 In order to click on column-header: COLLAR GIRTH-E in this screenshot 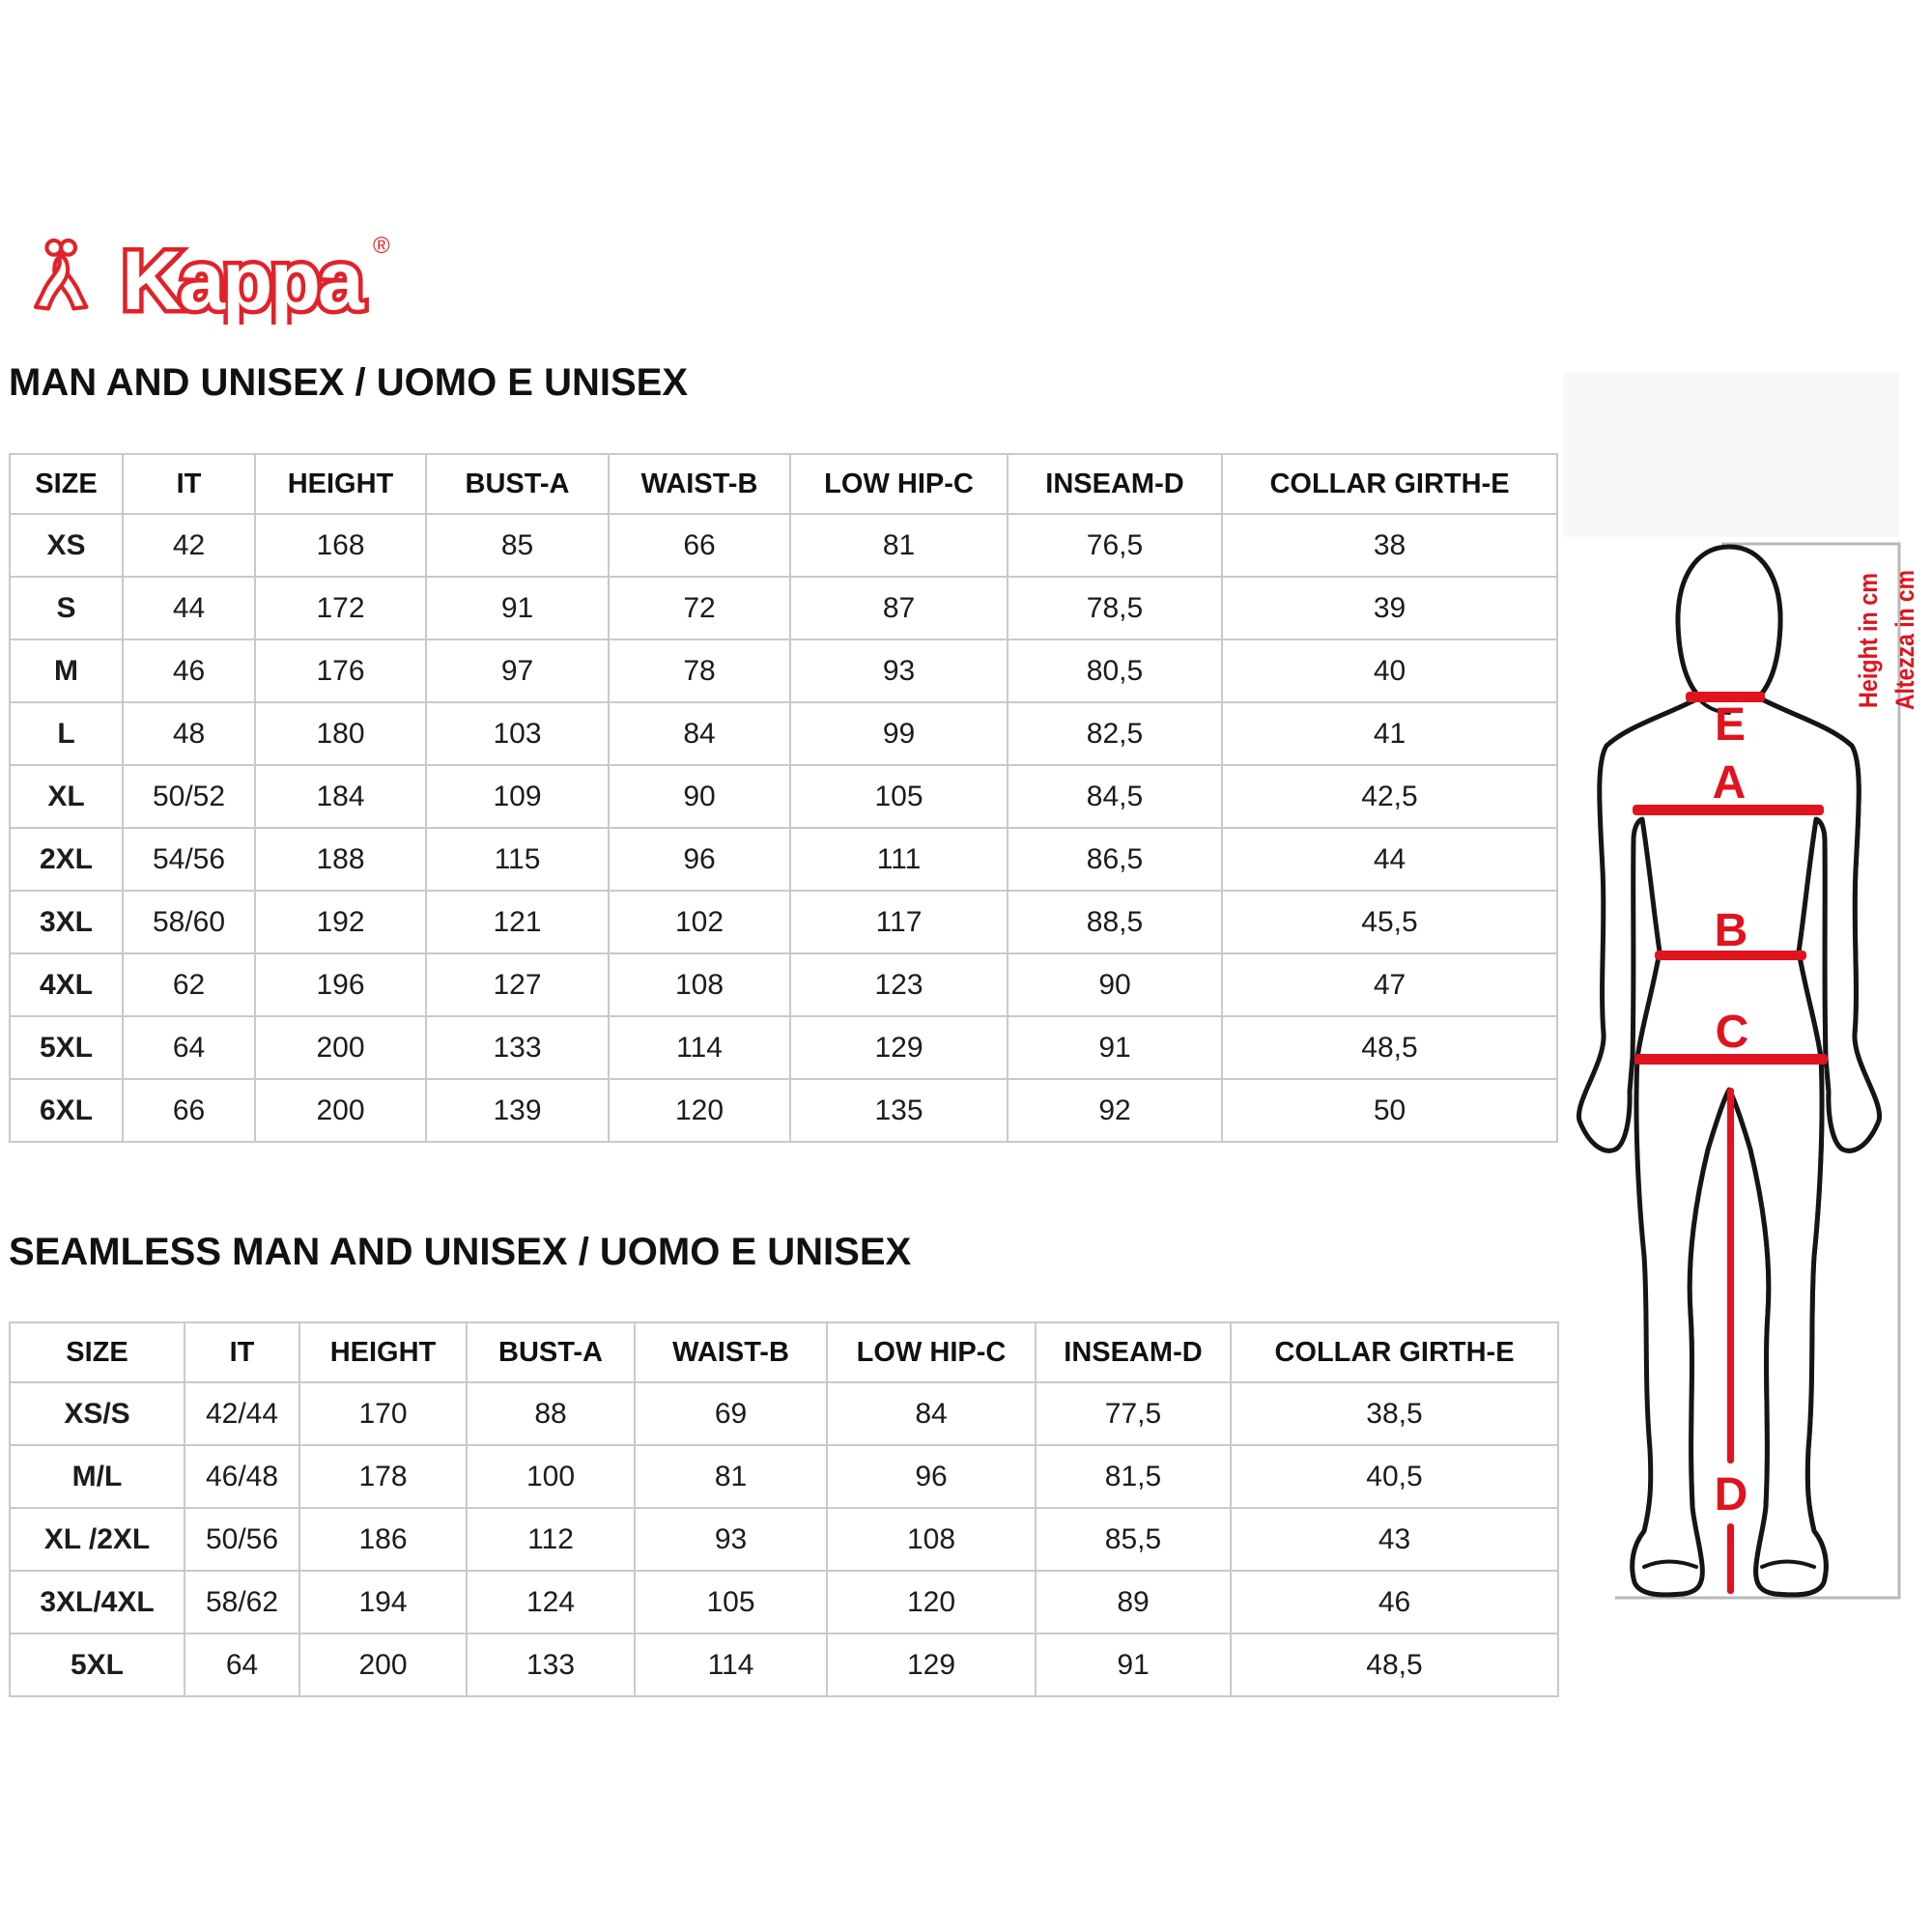, I will do `click(1389, 484)`.